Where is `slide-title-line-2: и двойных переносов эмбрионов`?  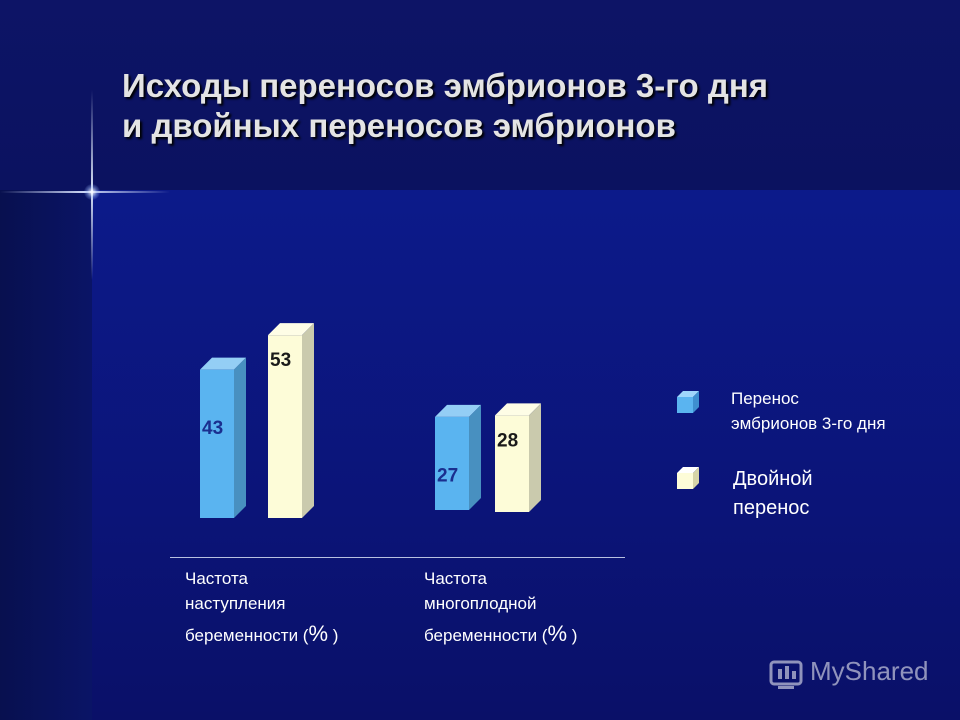 slide-title-line-2: и двойных переносов эмбрионов is located at coordinates (399, 125).